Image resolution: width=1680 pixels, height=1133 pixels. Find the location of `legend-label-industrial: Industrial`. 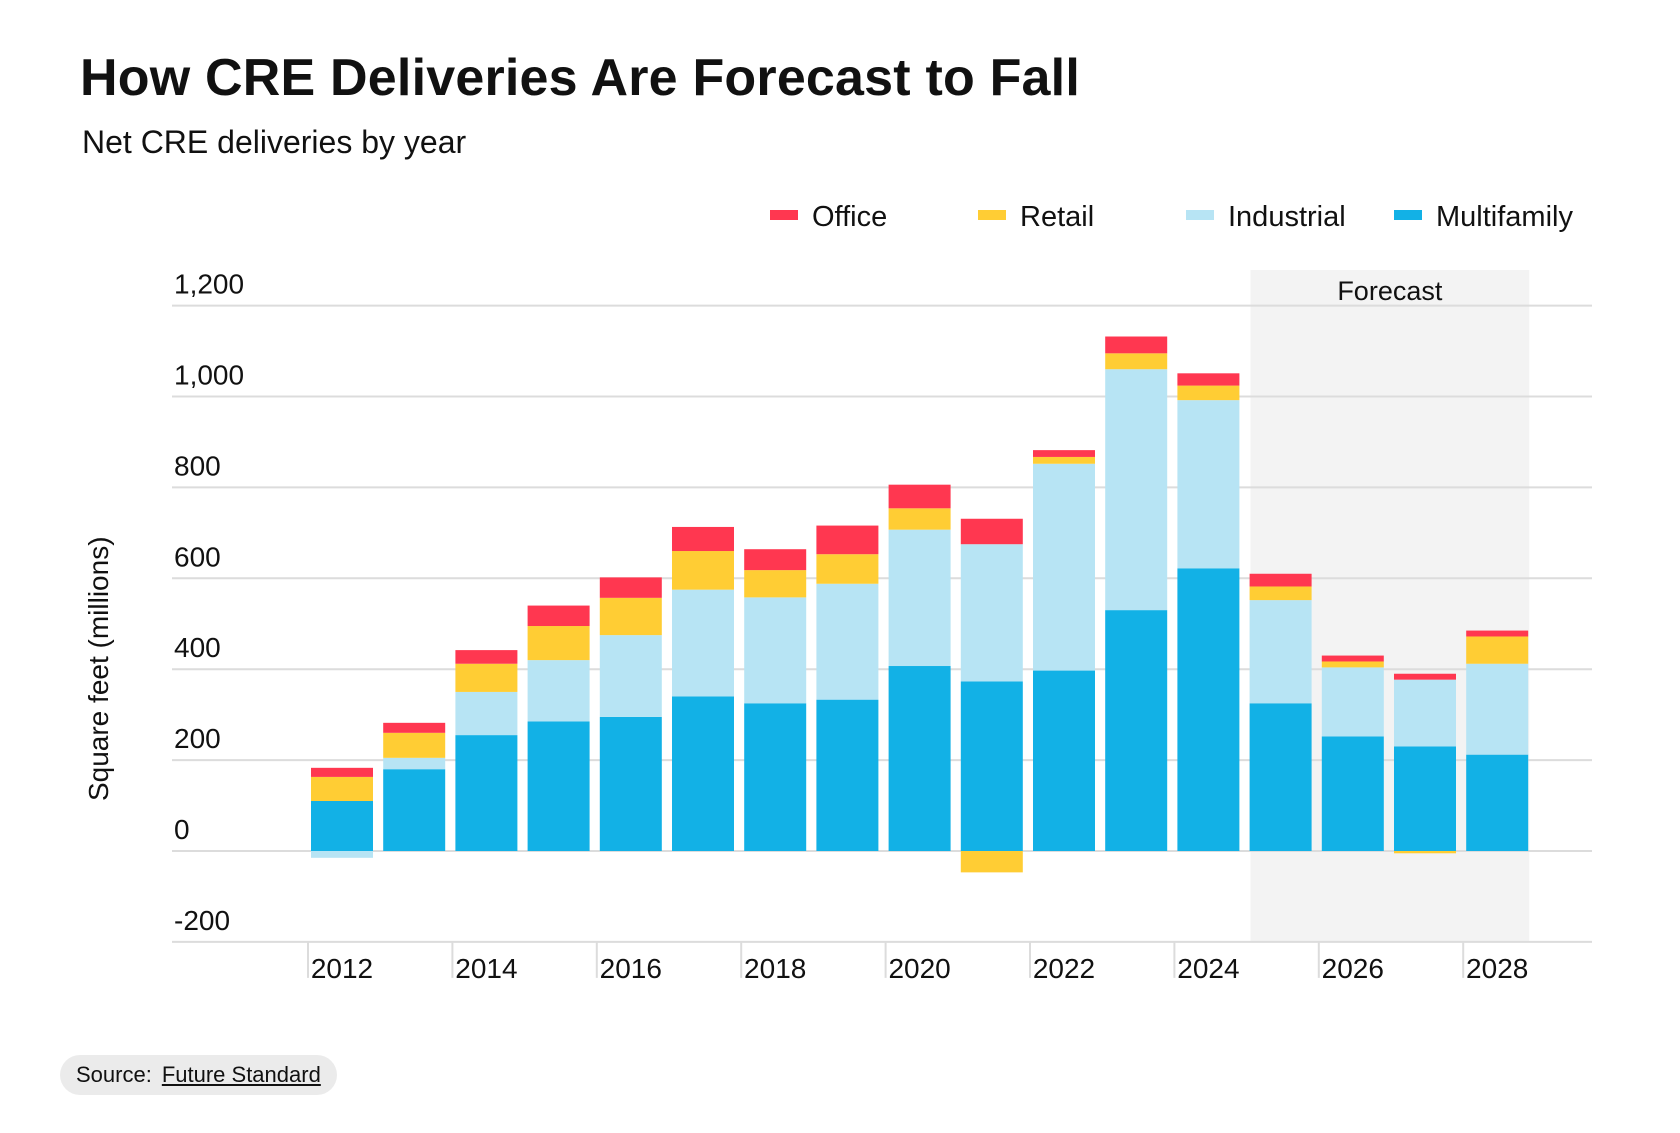

legend-label-industrial: Industrial is located at coordinates (1287, 217).